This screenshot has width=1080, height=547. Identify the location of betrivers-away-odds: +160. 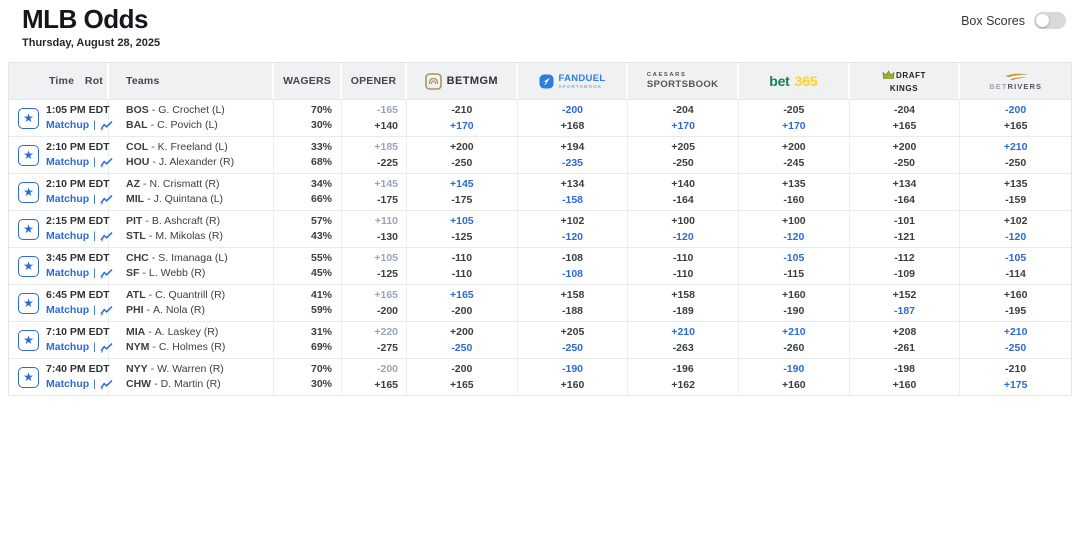
(1015, 295).